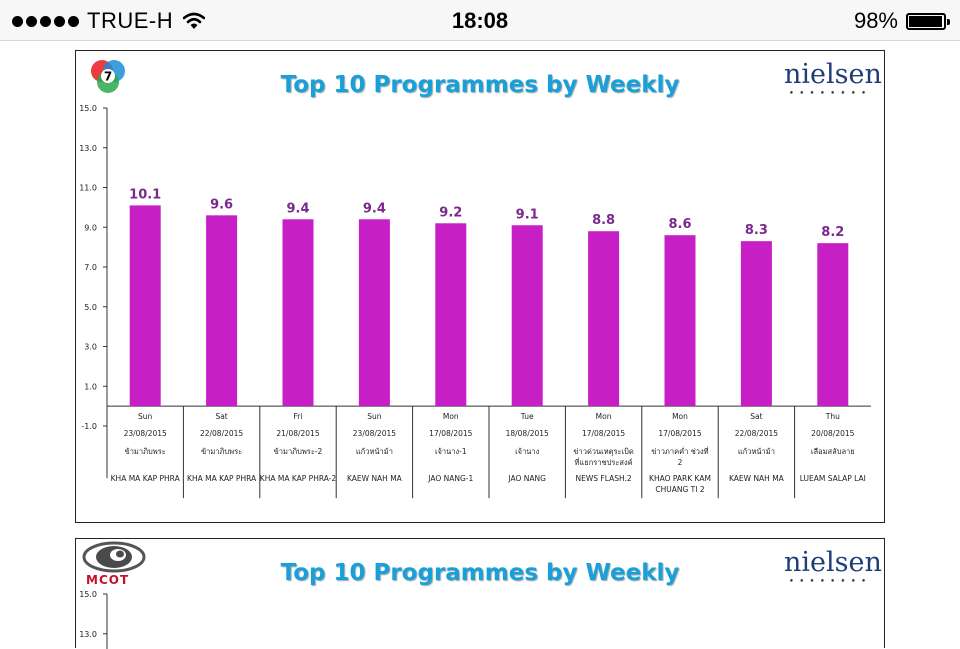  What do you see at coordinates (603, 220) in the screenshot?
I see `bar-value-label: 8.8` at bounding box center [603, 220].